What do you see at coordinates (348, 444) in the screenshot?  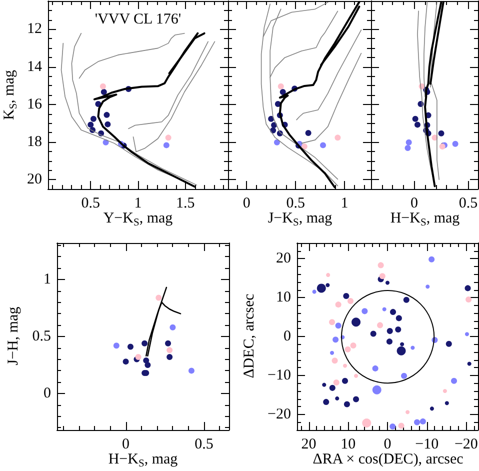 I see `x-tick-label: 10` at bounding box center [348, 444].